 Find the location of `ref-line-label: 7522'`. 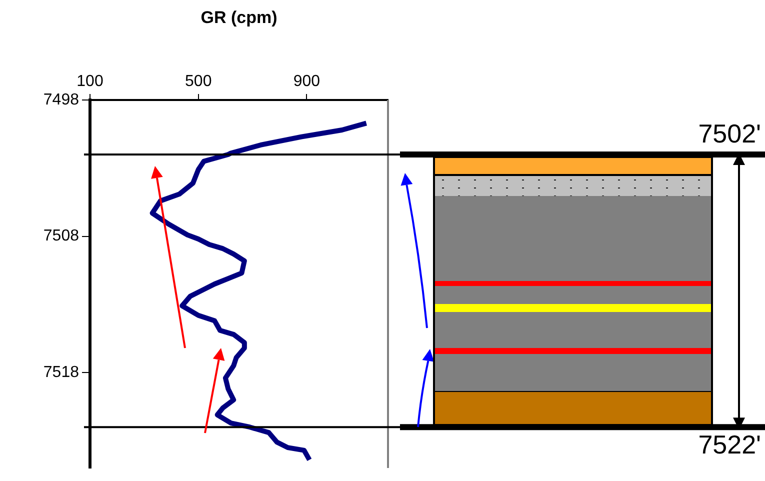

ref-line-label: 7522' is located at coordinates (729, 444).